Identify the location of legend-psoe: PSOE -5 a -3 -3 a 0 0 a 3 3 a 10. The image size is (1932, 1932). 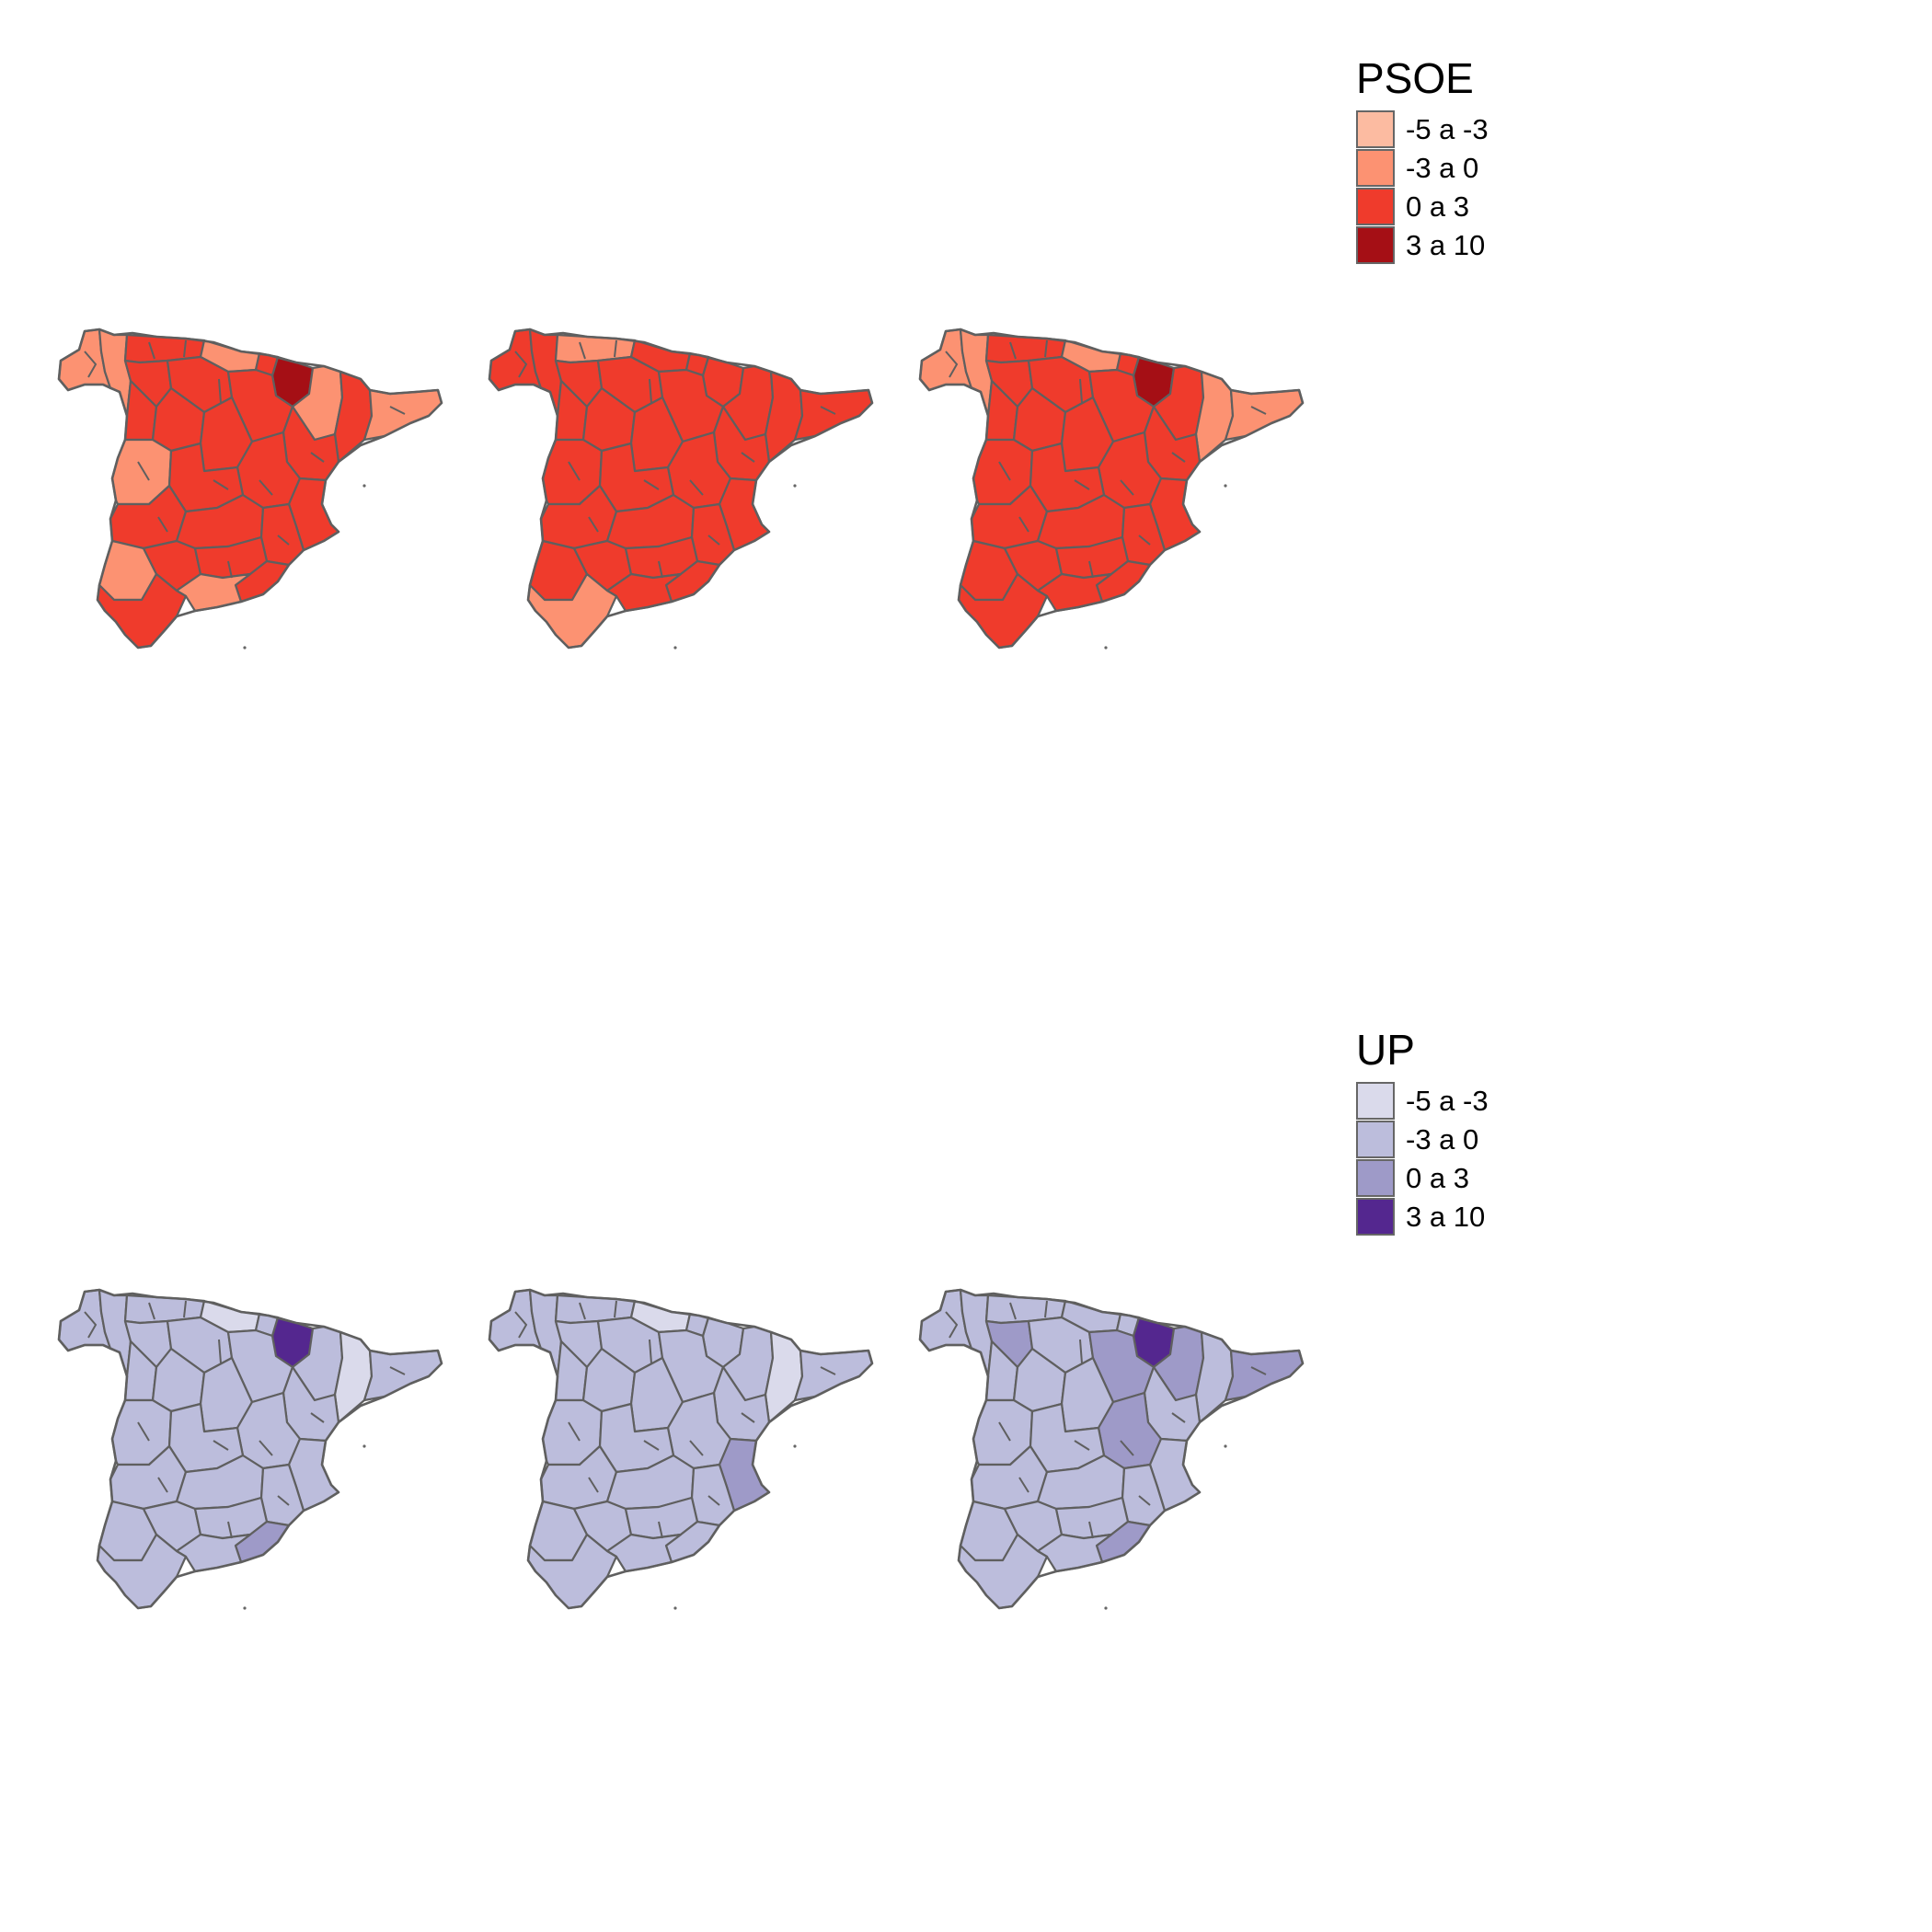
(1422, 161).